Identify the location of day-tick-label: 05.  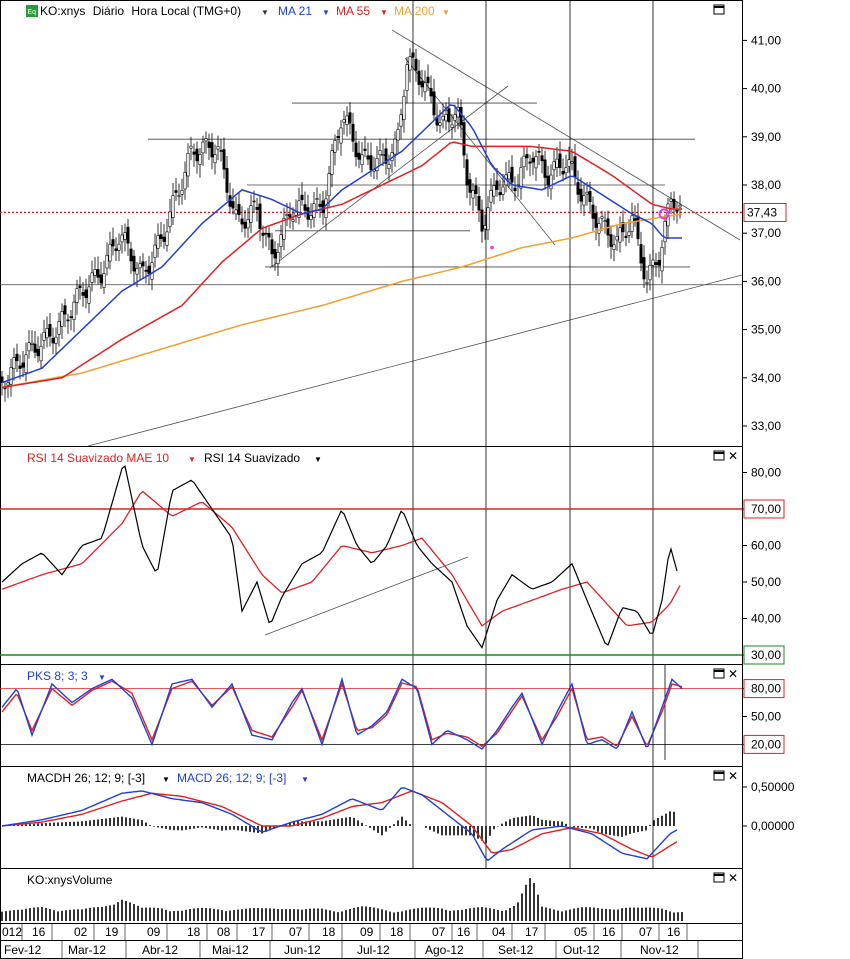
(581, 932).